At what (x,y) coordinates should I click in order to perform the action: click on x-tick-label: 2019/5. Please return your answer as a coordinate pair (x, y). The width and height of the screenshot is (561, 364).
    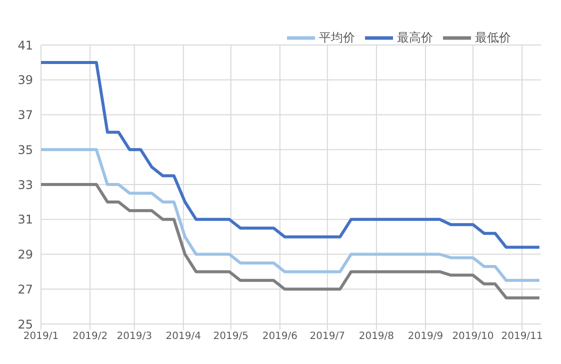
    Looking at the image, I should click on (230, 336).